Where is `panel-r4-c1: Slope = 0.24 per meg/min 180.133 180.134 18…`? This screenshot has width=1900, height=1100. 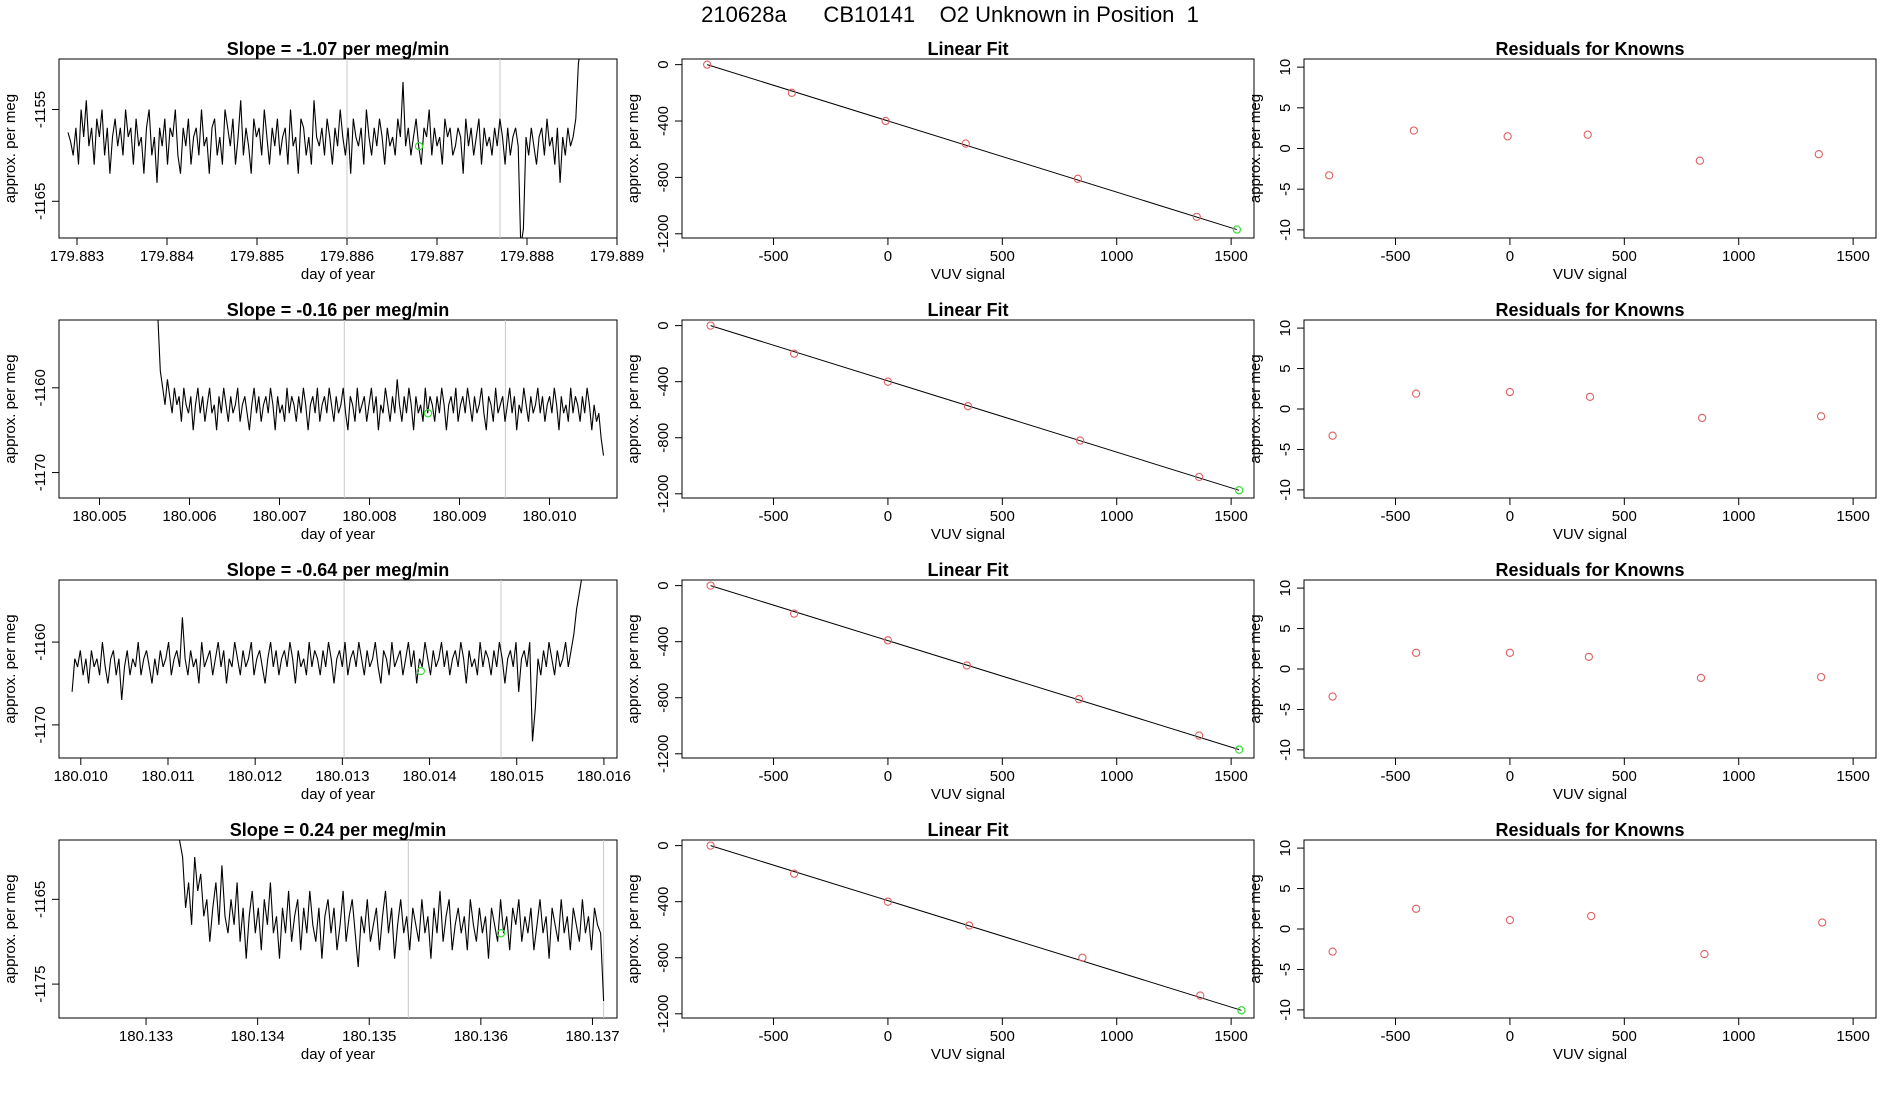
panel-r4-c1: Slope = 0.24 per meg/min 180.133 180.134 18… is located at coordinates (311, 941).